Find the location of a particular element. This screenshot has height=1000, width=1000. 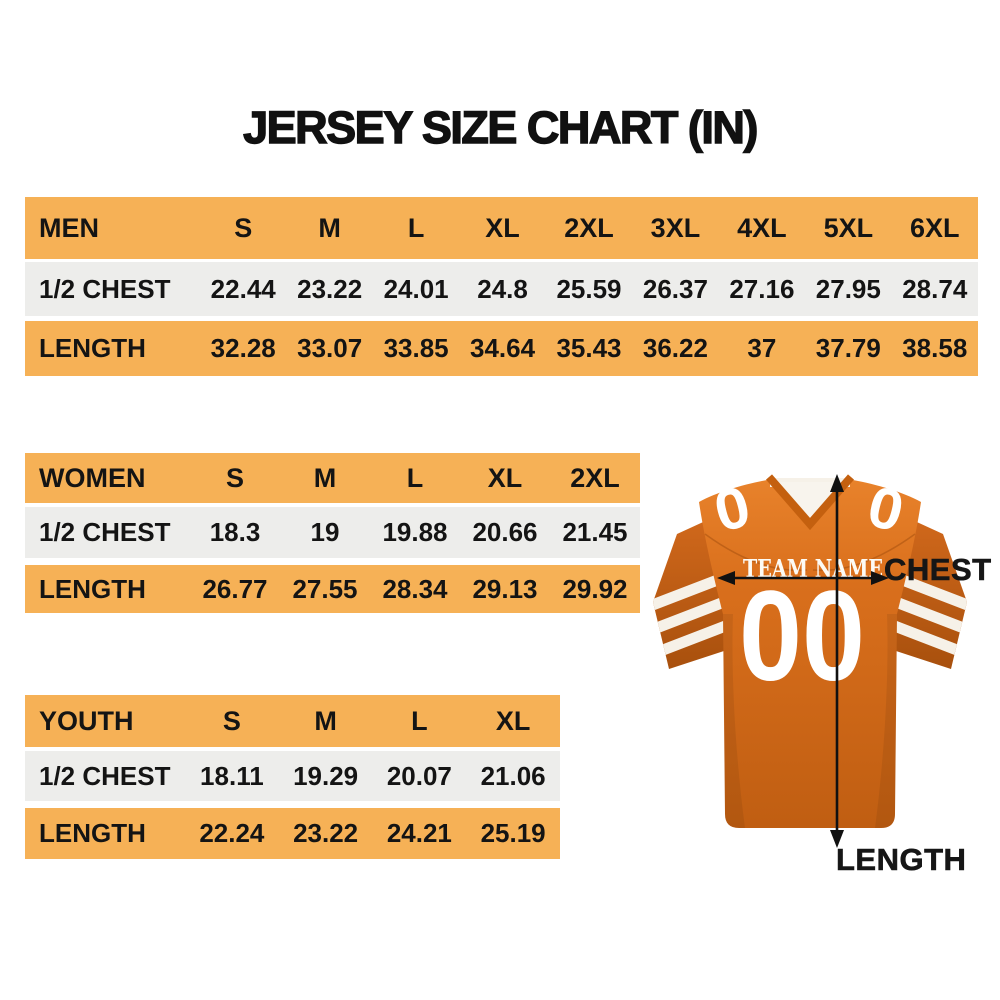

length-arrow is located at coordinates (837, 661).